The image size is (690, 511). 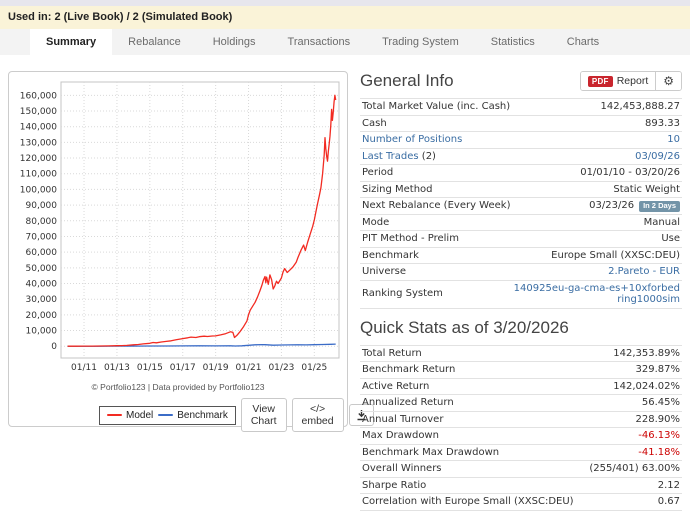 I want to click on report-settings-button: ⚙, so click(x=668, y=81).